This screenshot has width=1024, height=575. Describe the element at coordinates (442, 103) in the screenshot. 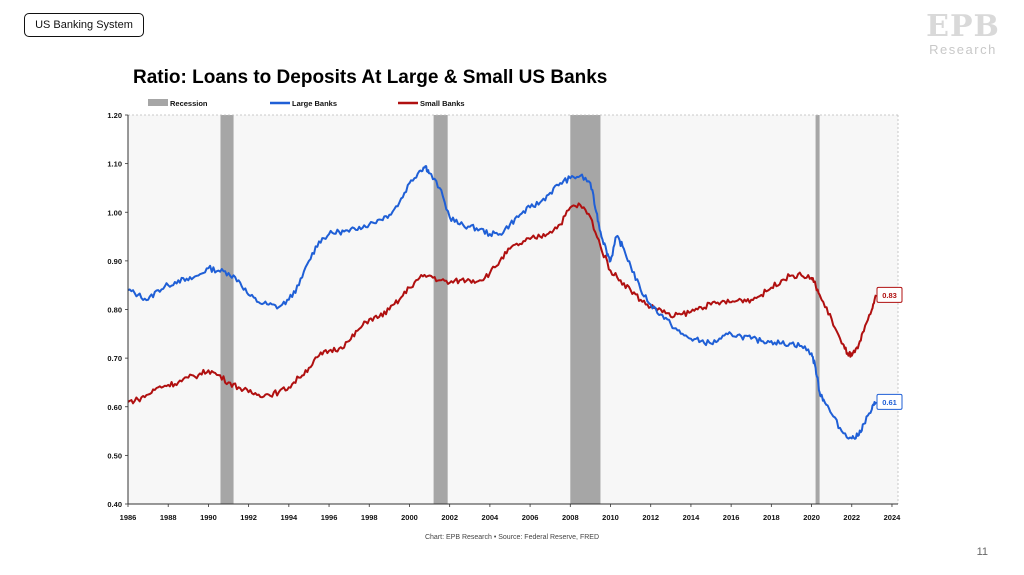

I see `legend-label: Small Banks` at that location.